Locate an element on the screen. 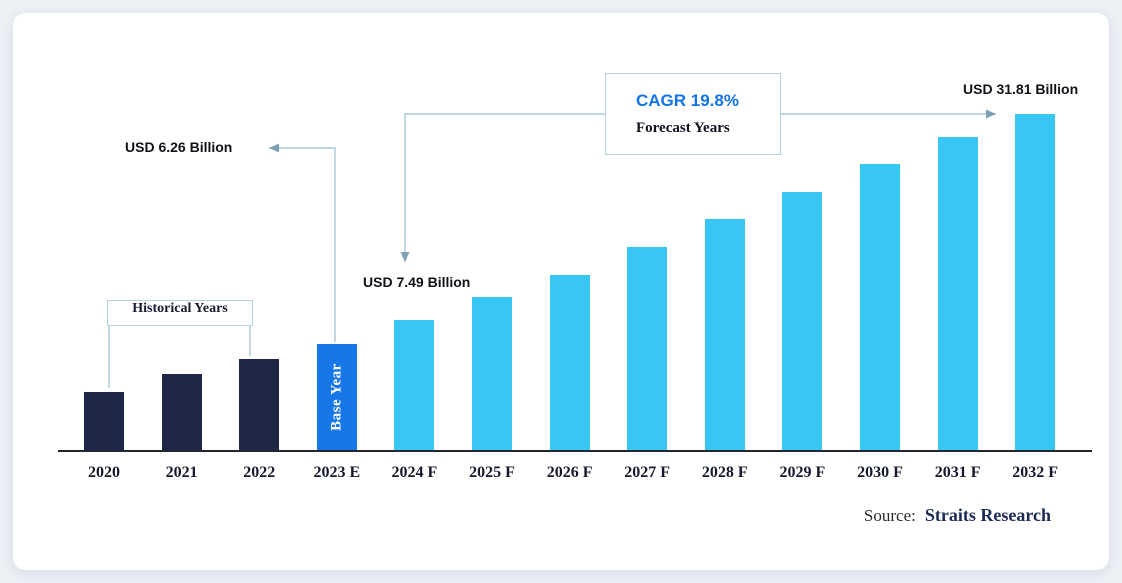 This screenshot has width=1122, height=583. bar-2022 is located at coordinates (259, 404).